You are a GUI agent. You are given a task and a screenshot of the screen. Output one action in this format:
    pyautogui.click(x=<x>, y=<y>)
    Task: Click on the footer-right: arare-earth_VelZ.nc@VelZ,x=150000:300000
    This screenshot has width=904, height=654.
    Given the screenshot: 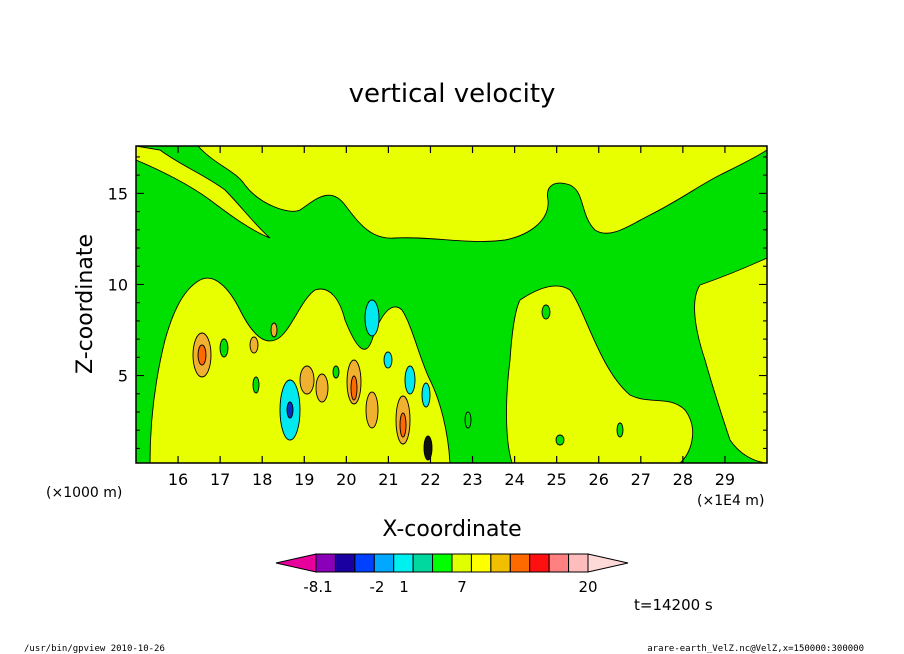 What is the action you would take?
    pyautogui.click(x=755, y=649)
    